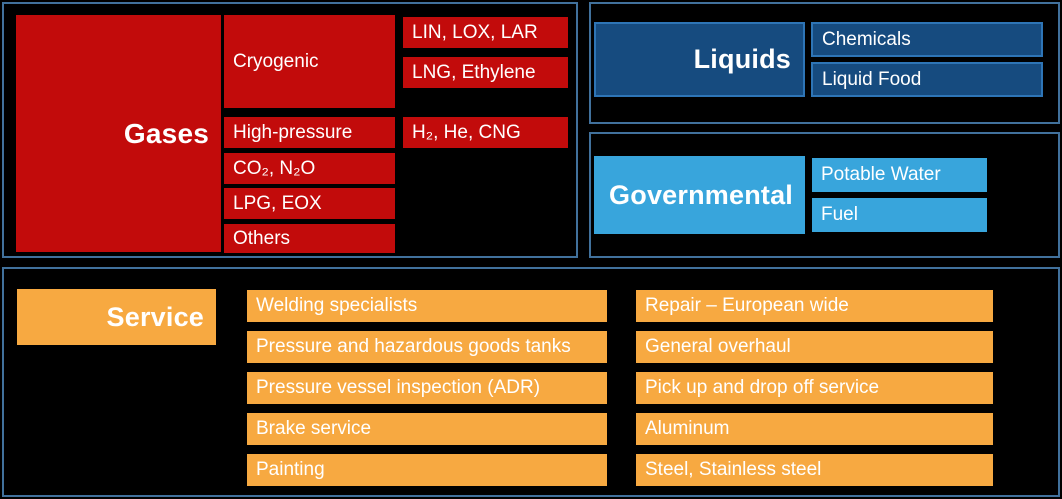  What do you see at coordinates (118, 133) in the screenshot?
I see `gases-title-box: Gases` at bounding box center [118, 133].